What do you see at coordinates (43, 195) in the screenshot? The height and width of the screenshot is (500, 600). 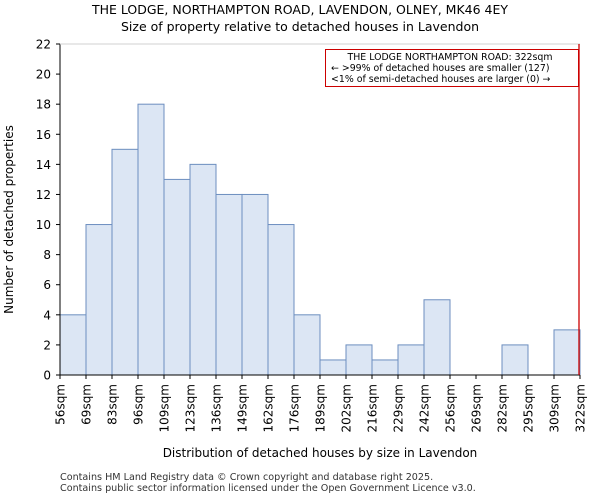 I see `y-tick-label: 12` at bounding box center [43, 195].